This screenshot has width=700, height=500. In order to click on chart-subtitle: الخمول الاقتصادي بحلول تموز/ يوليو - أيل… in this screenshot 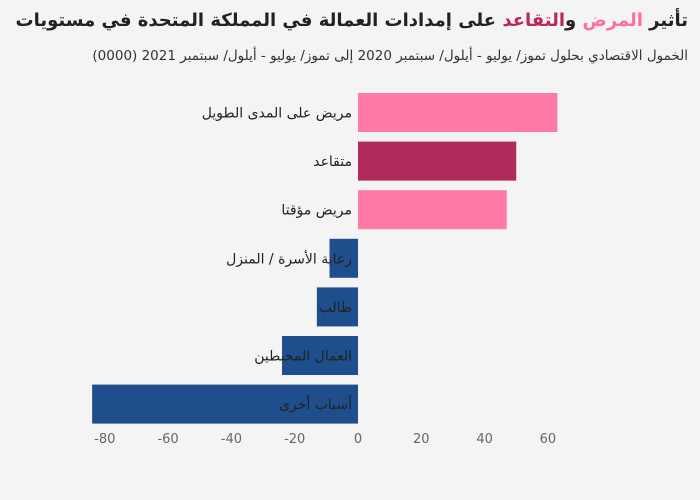, I will do `click(390, 56)`.